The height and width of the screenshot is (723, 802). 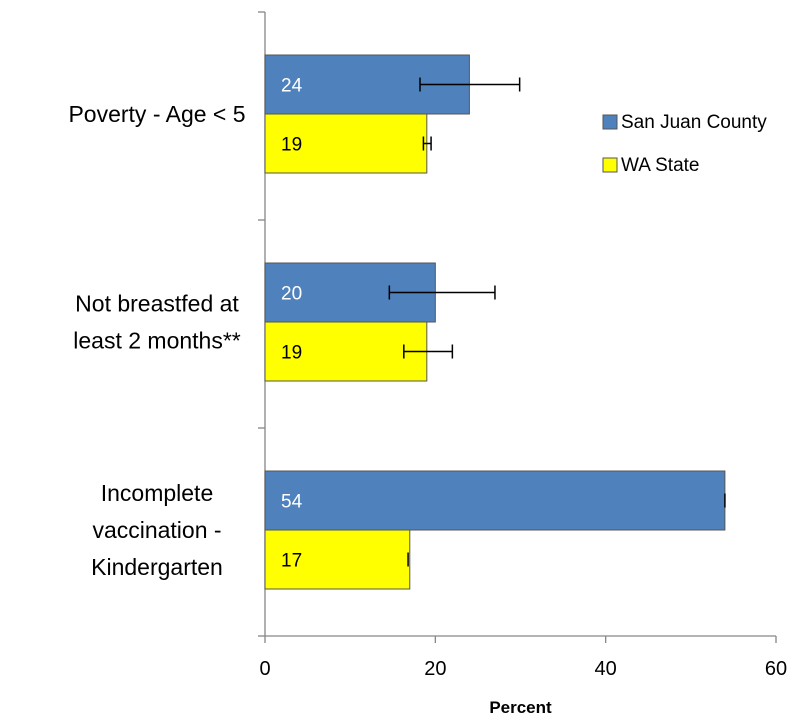 I want to click on legend-label: WA State, so click(x=660, y=165).